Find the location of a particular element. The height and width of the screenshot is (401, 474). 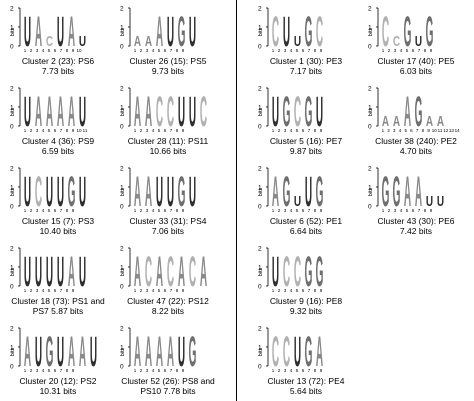

cluster-caption: Cluster 4 (36): PS9 6.59 bits is located at coordinates (58, 146).